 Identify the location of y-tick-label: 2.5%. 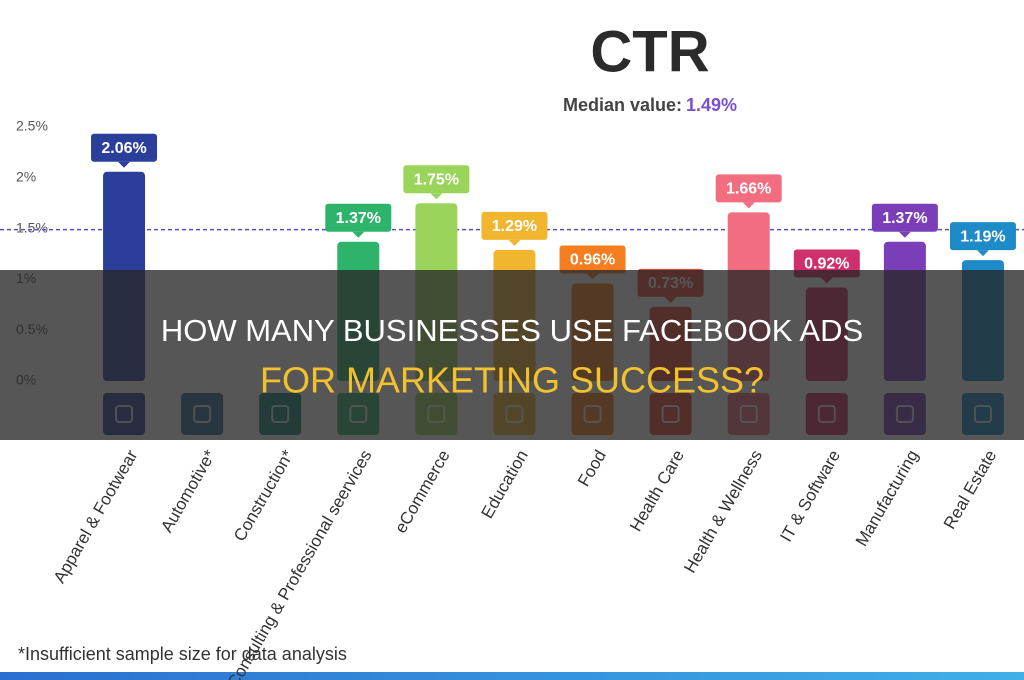
(32, 126).